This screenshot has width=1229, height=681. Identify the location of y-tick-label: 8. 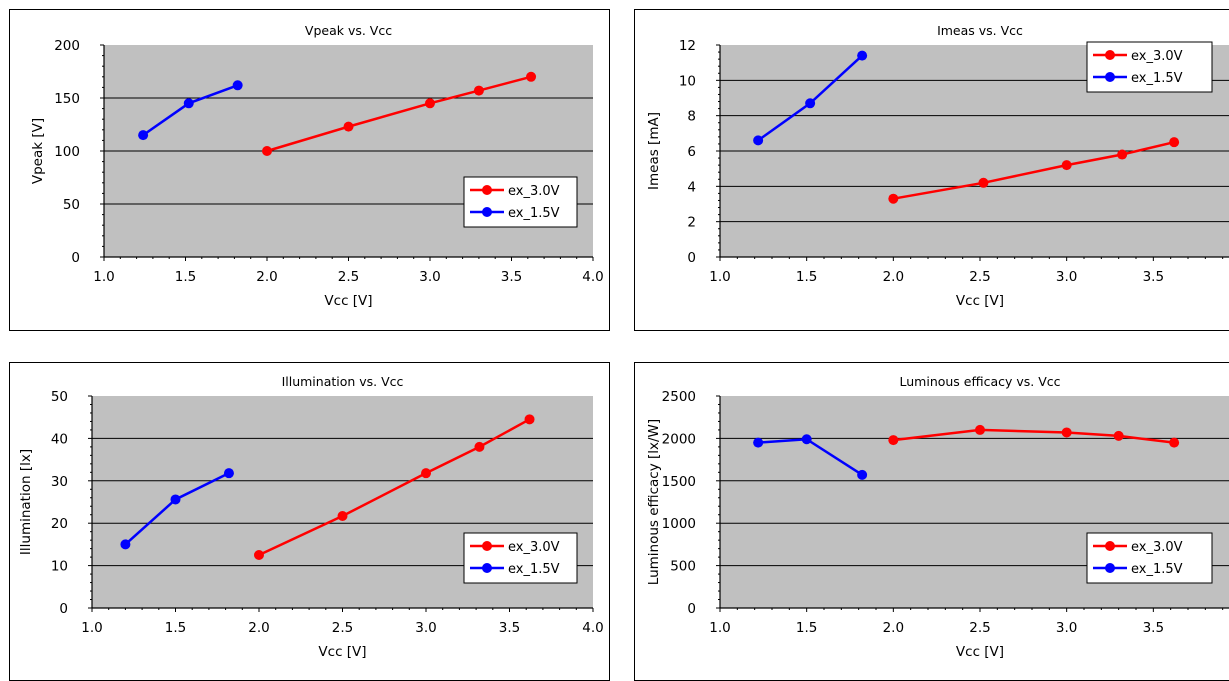
(691, 117).